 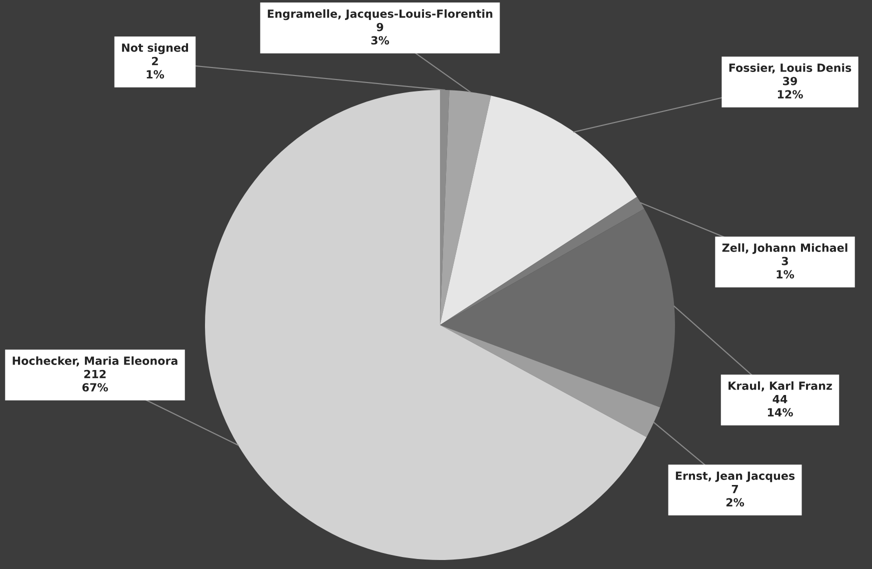 What do you see at coordinates (785, 267) in the screenshot?
I see `data-label: 3 1%` at bounding box center [785, 267].